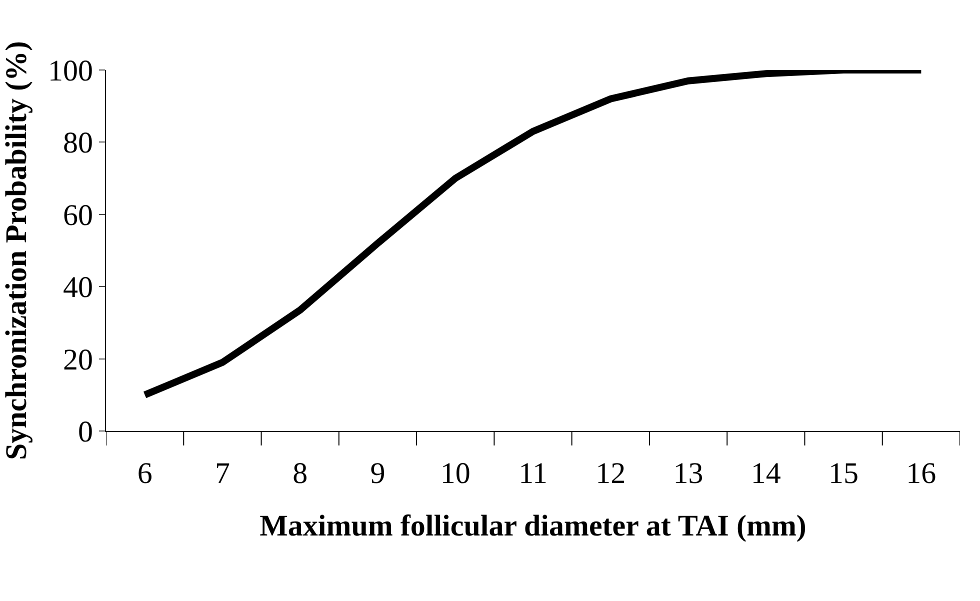 The width and height of the screenshot is (980, 601). Describe the element at coordinates (533, 526) in the screenshot. I see `x-axis-title: Maximum follicular diameter at TAI (mm)` at that location.